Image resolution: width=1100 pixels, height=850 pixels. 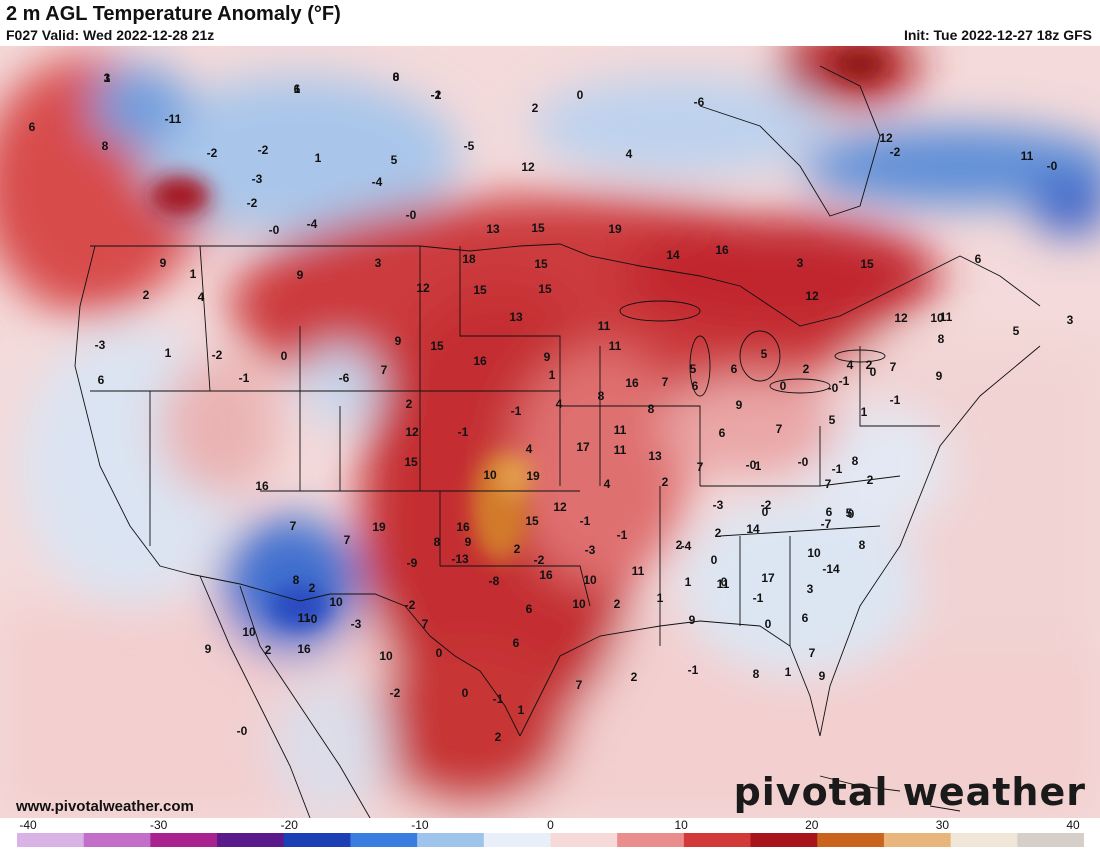 I want to click on anomaly-value-label: -13, so click(x=460, y=559).